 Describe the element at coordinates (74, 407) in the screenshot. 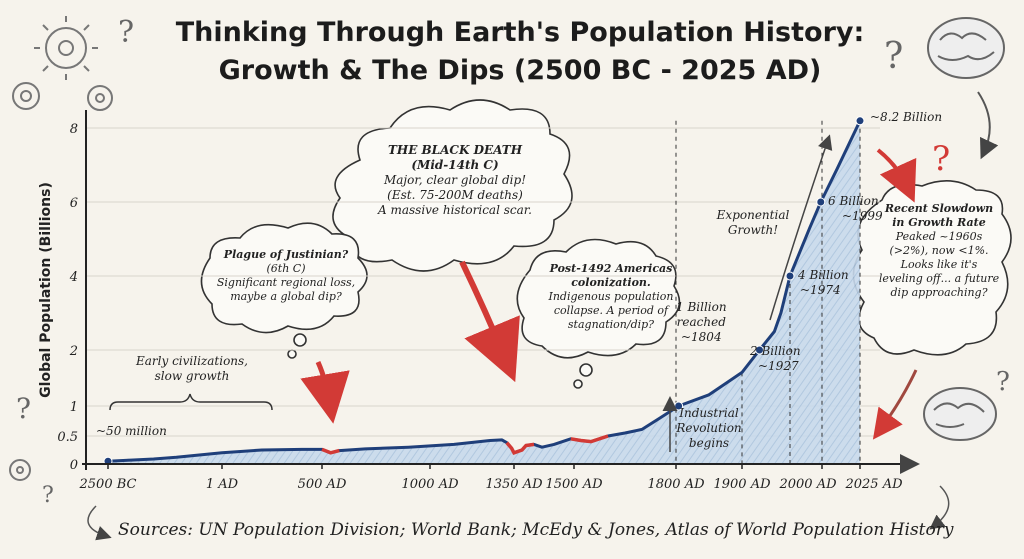

I see `y-tick-label-2: 1` at that location.